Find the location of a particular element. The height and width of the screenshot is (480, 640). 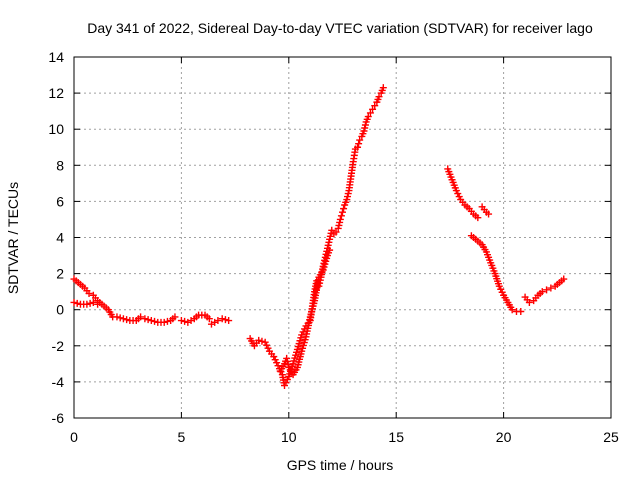

x-tick-label: 25 is located at coordinates (611, 437).